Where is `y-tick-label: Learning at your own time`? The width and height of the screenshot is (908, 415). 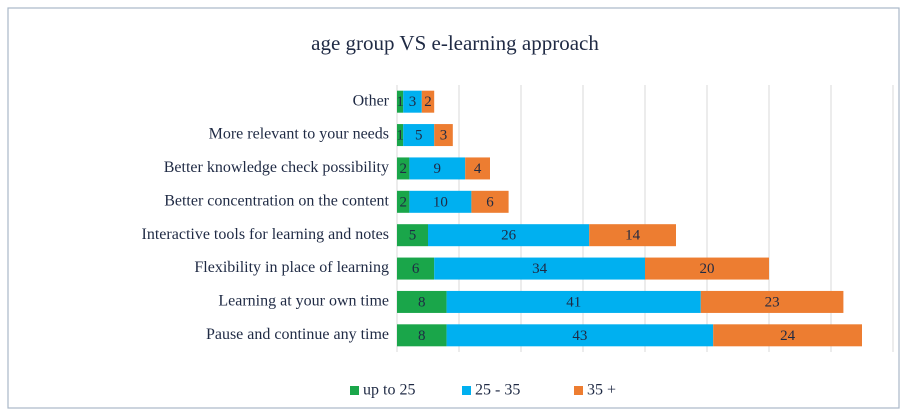
y-tick-label: Learning at your own time is located at coordinates (303, 301).